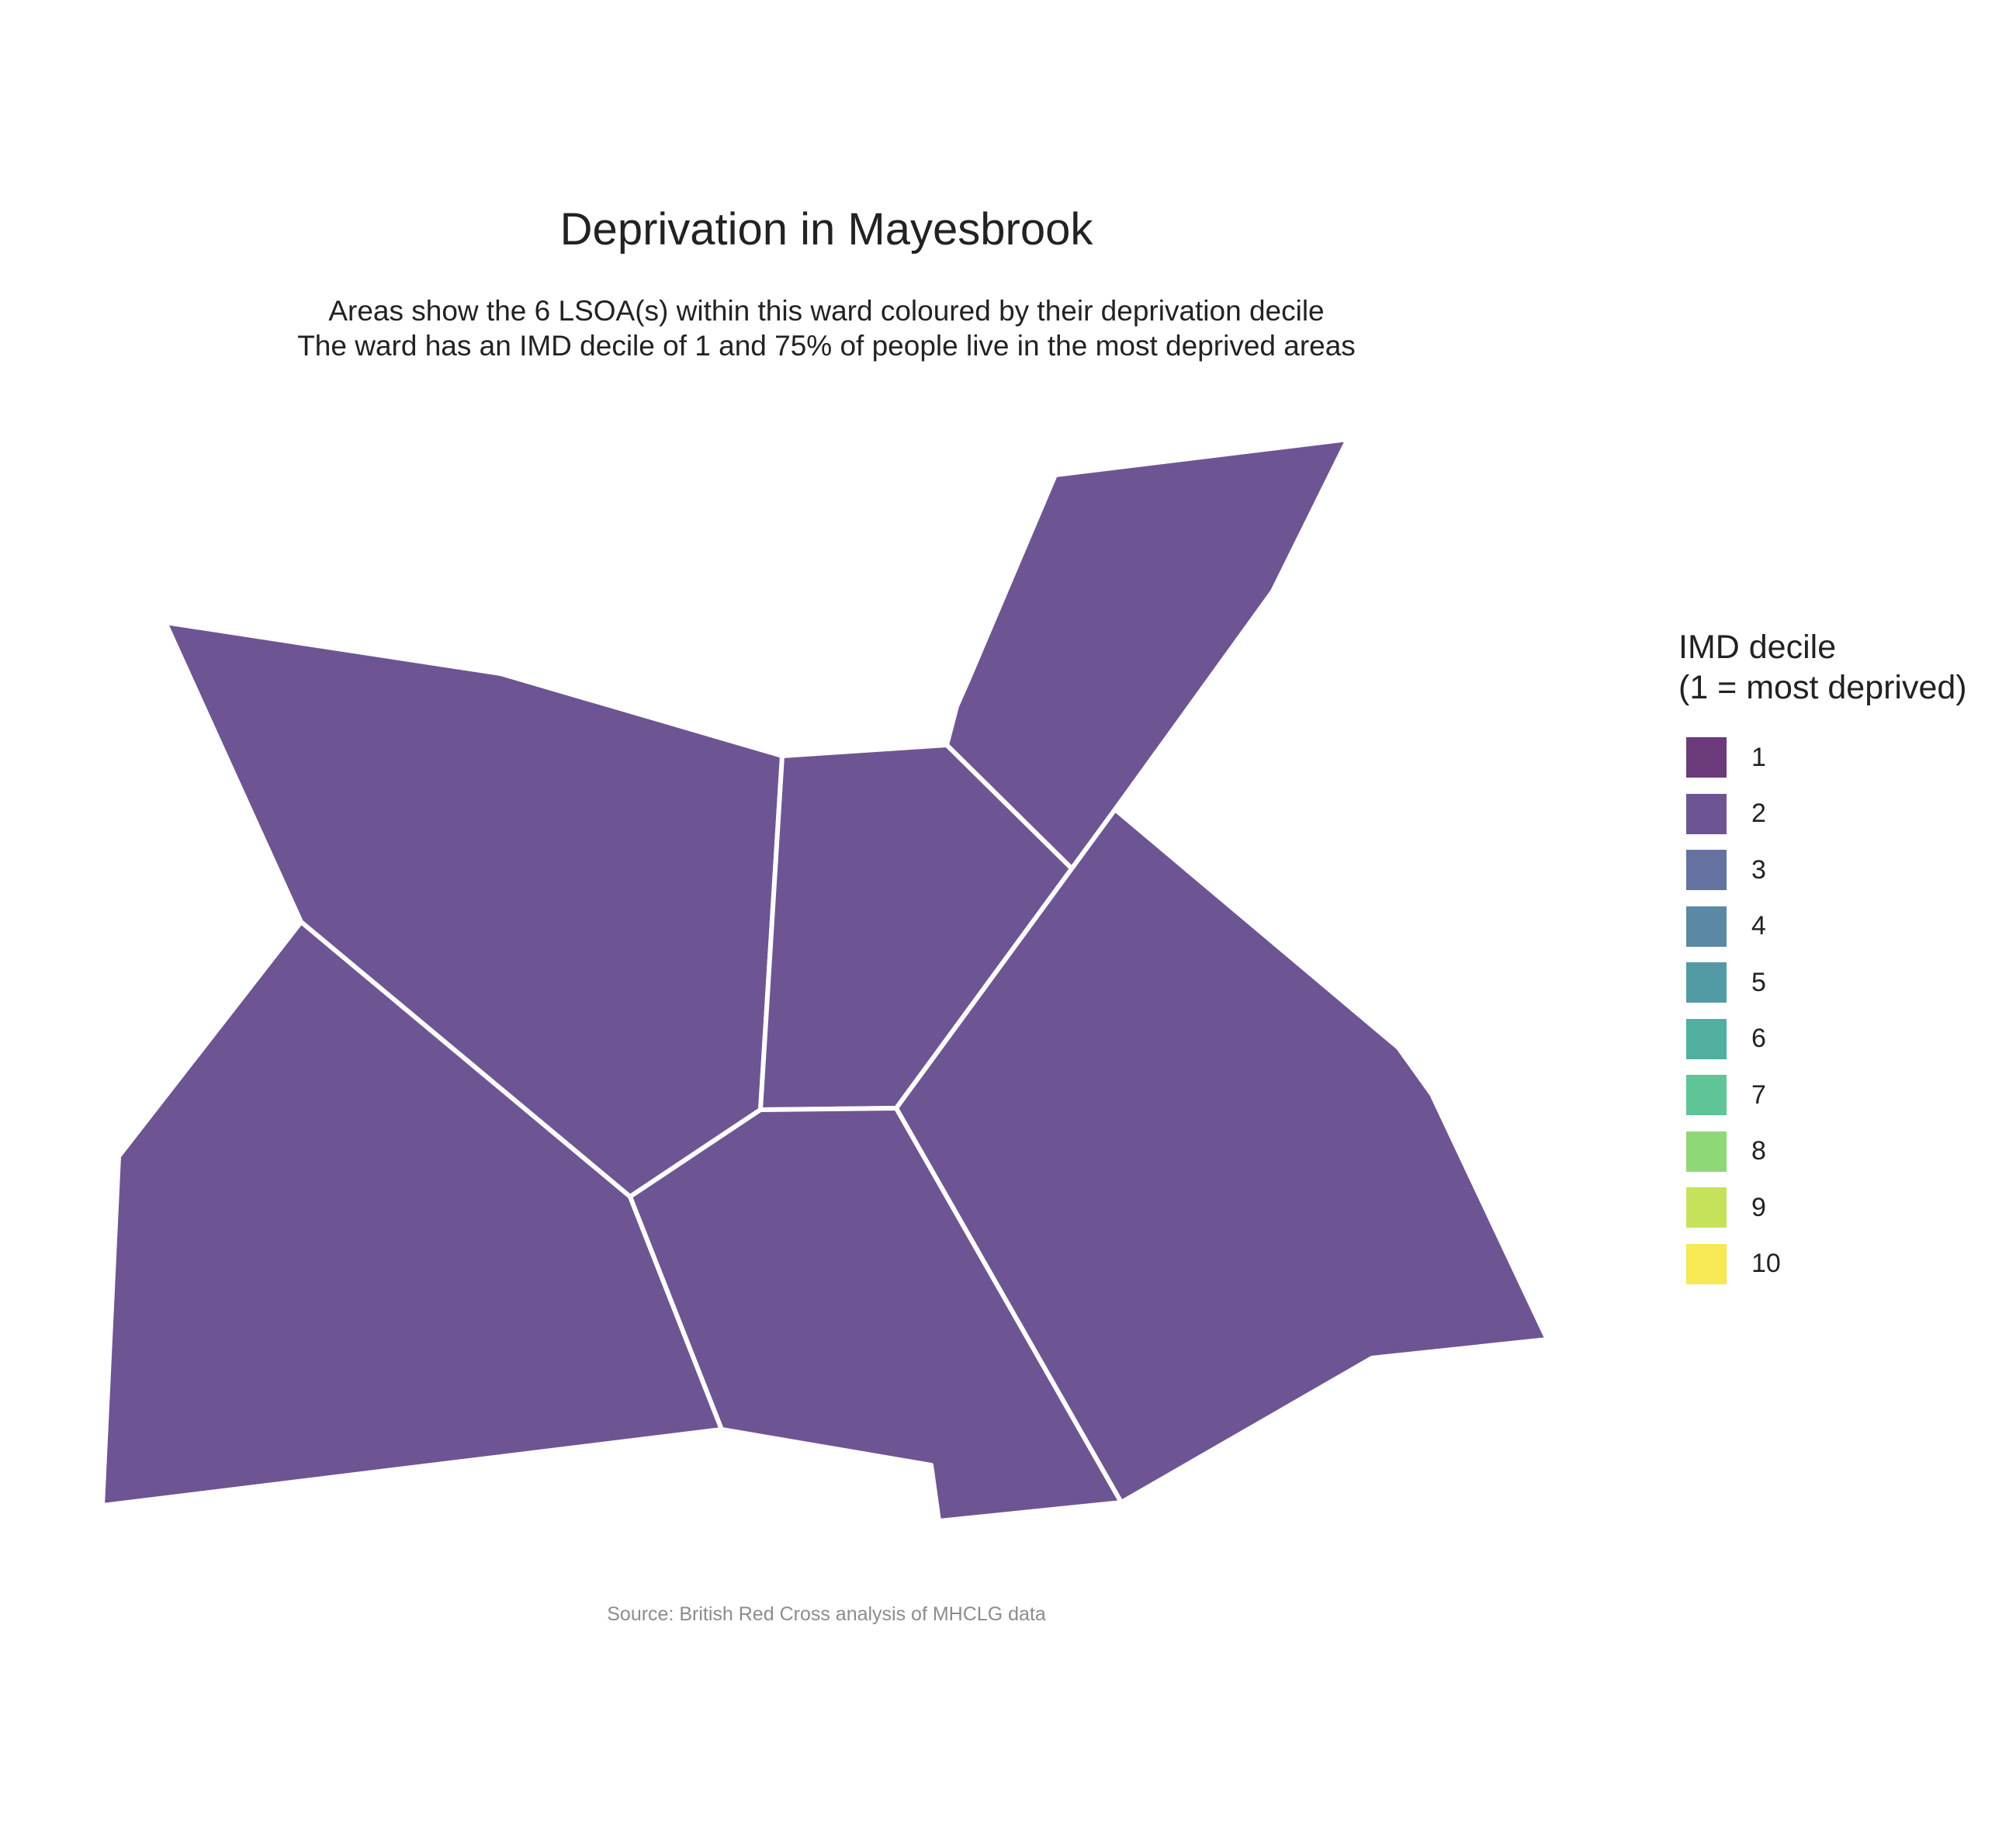  Describe the element at coordinates (1823, 757) in the screenshot. I see `legend-item-1: 1` at that location.